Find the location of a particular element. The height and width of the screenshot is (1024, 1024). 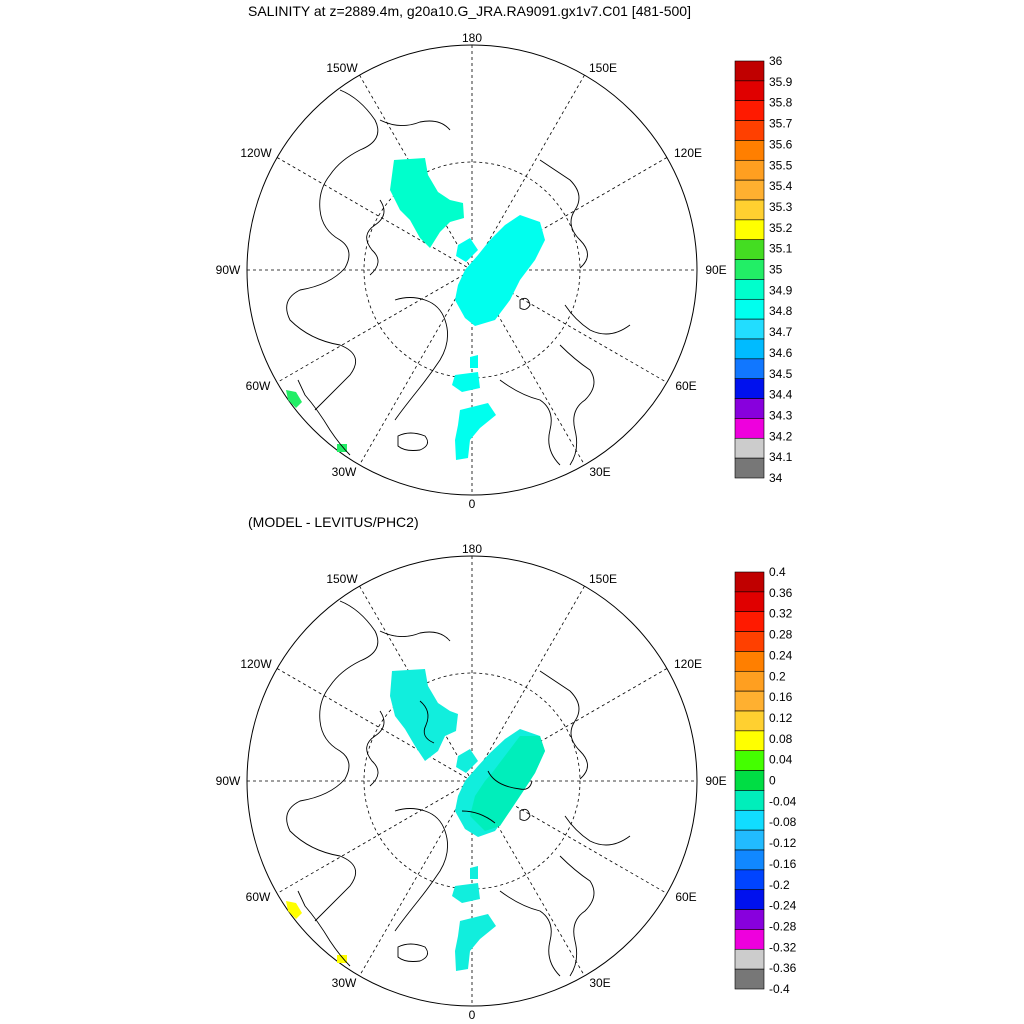

colorbar-label: -0.32 is located at coordinates (783, 947).